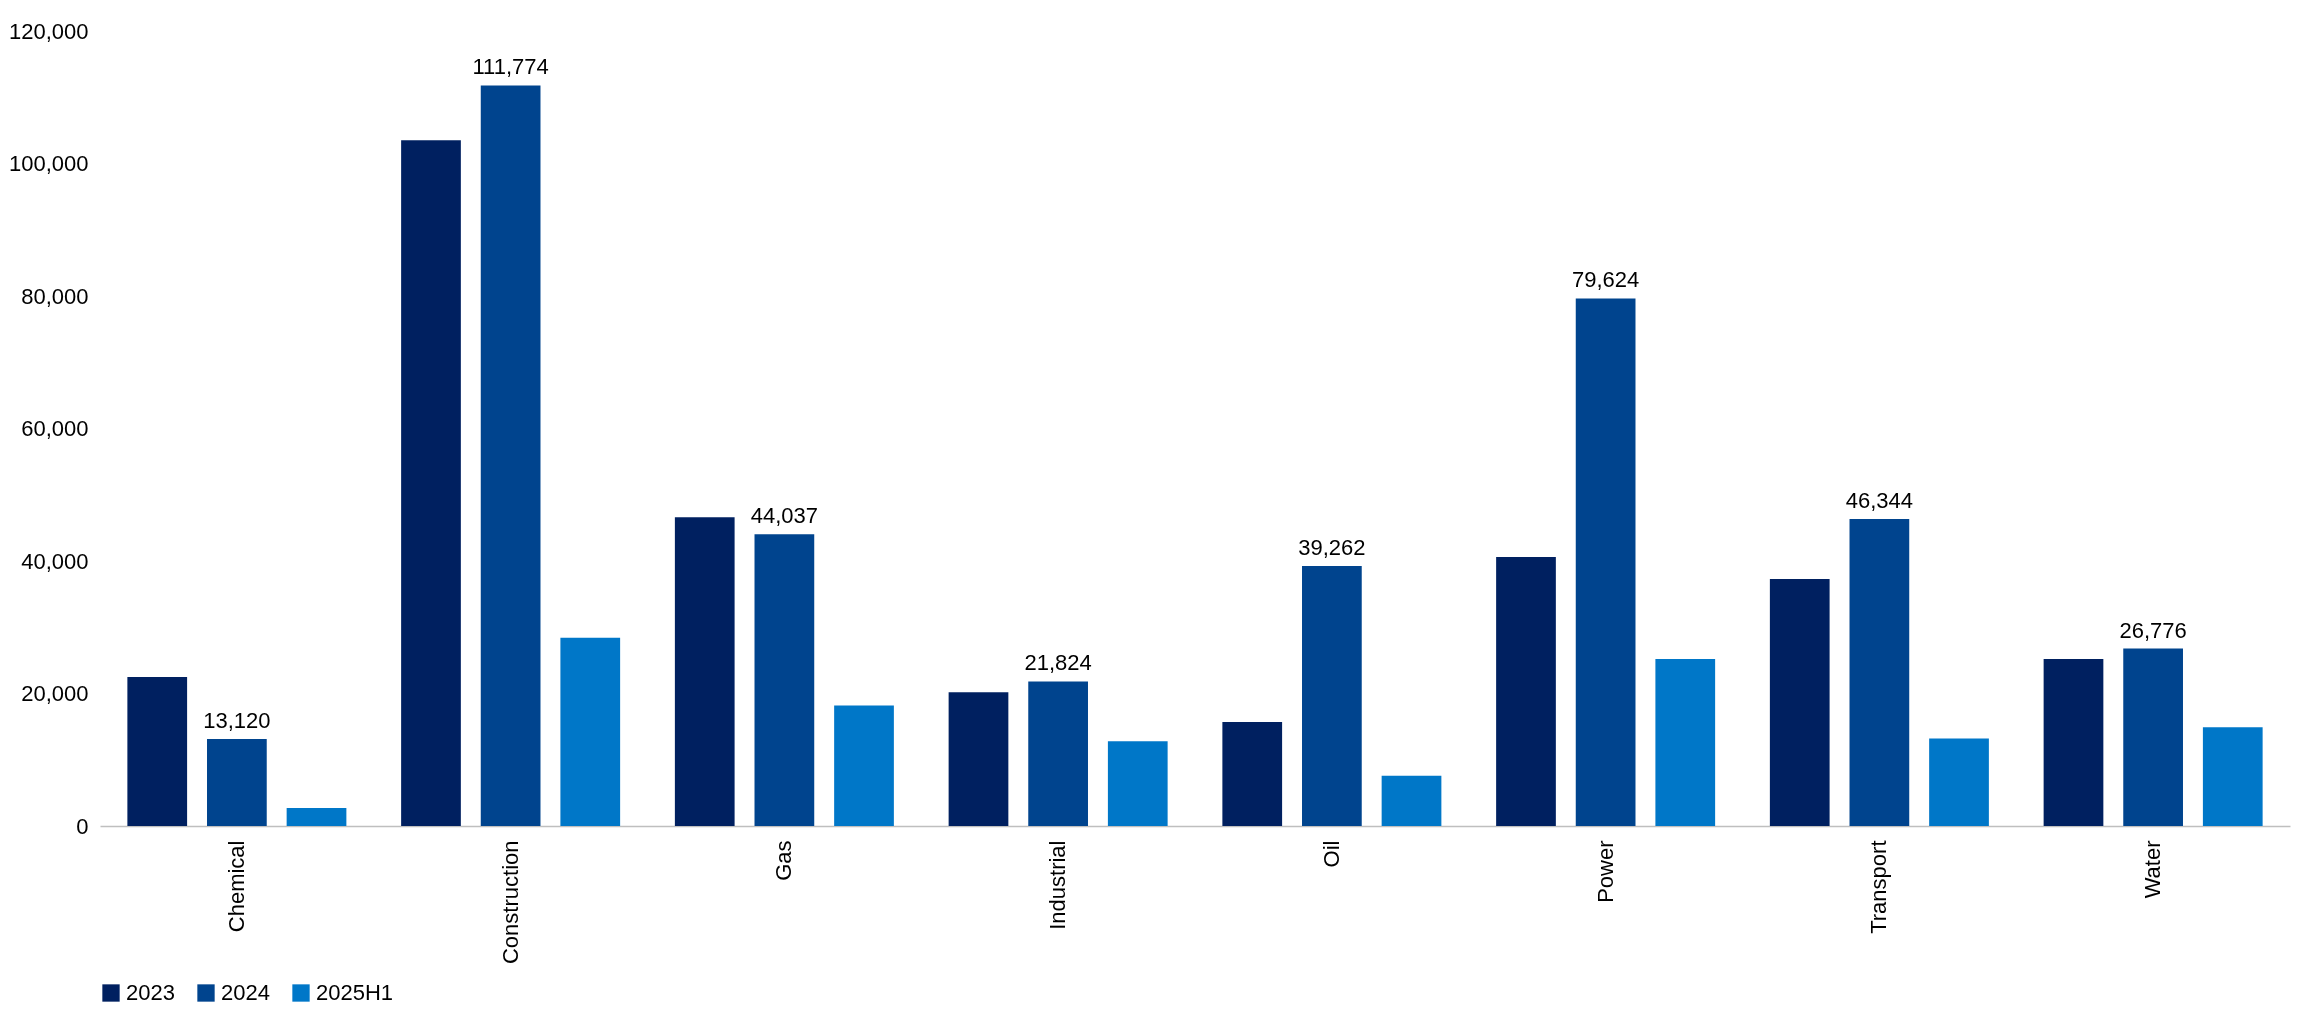 This screenshot has height=1031, width=2323. I want to click on data-label: 26,776, so click(2153, 630).